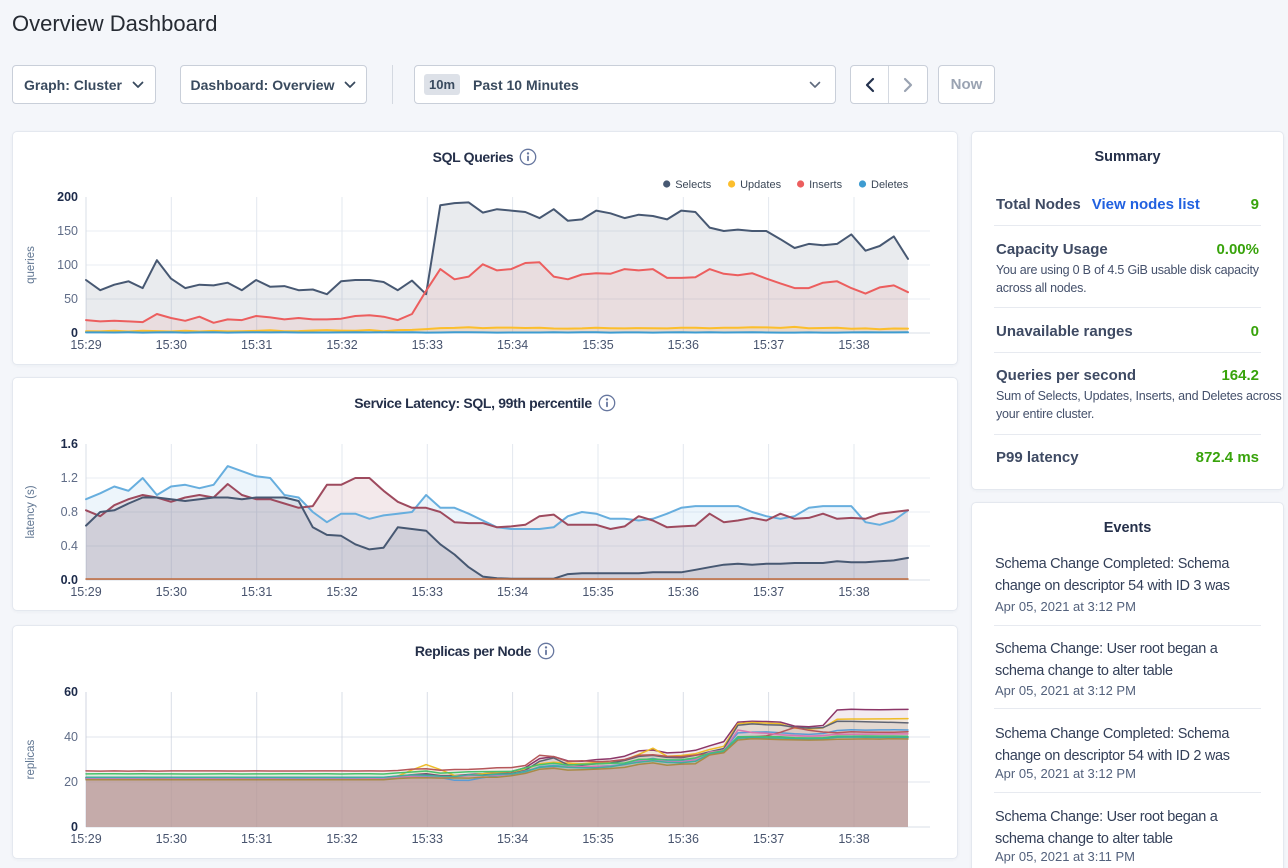  What do you see at coordinates (31, 759) in the screenshot?
I see `svg-text: replicas` at bounding box center [31, 759].